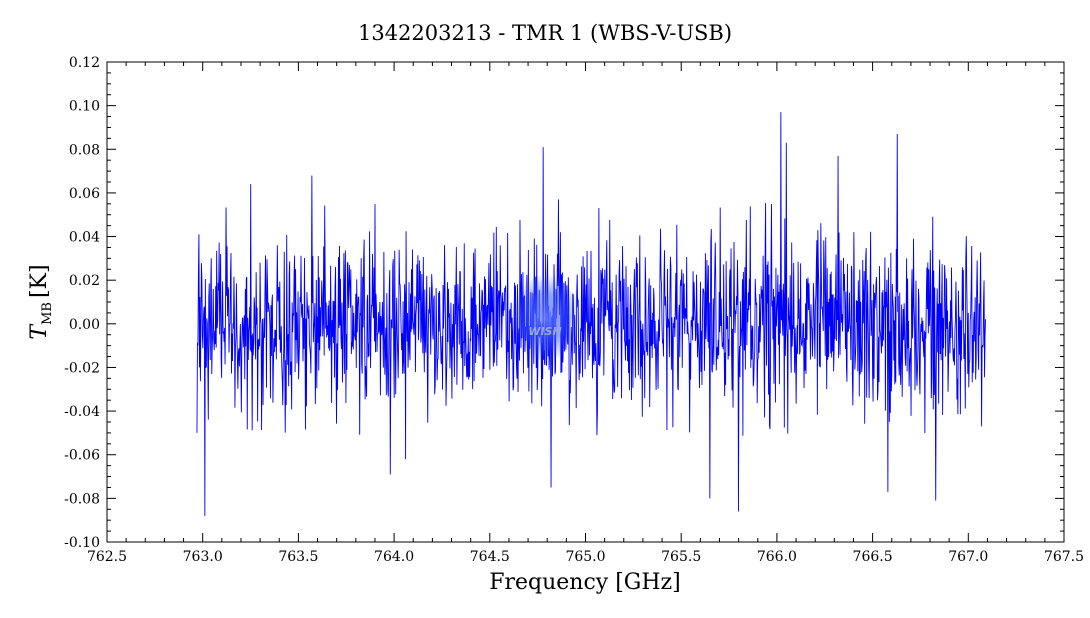  I want to click on y-axis-label-unit: [K], so click(39, 281).